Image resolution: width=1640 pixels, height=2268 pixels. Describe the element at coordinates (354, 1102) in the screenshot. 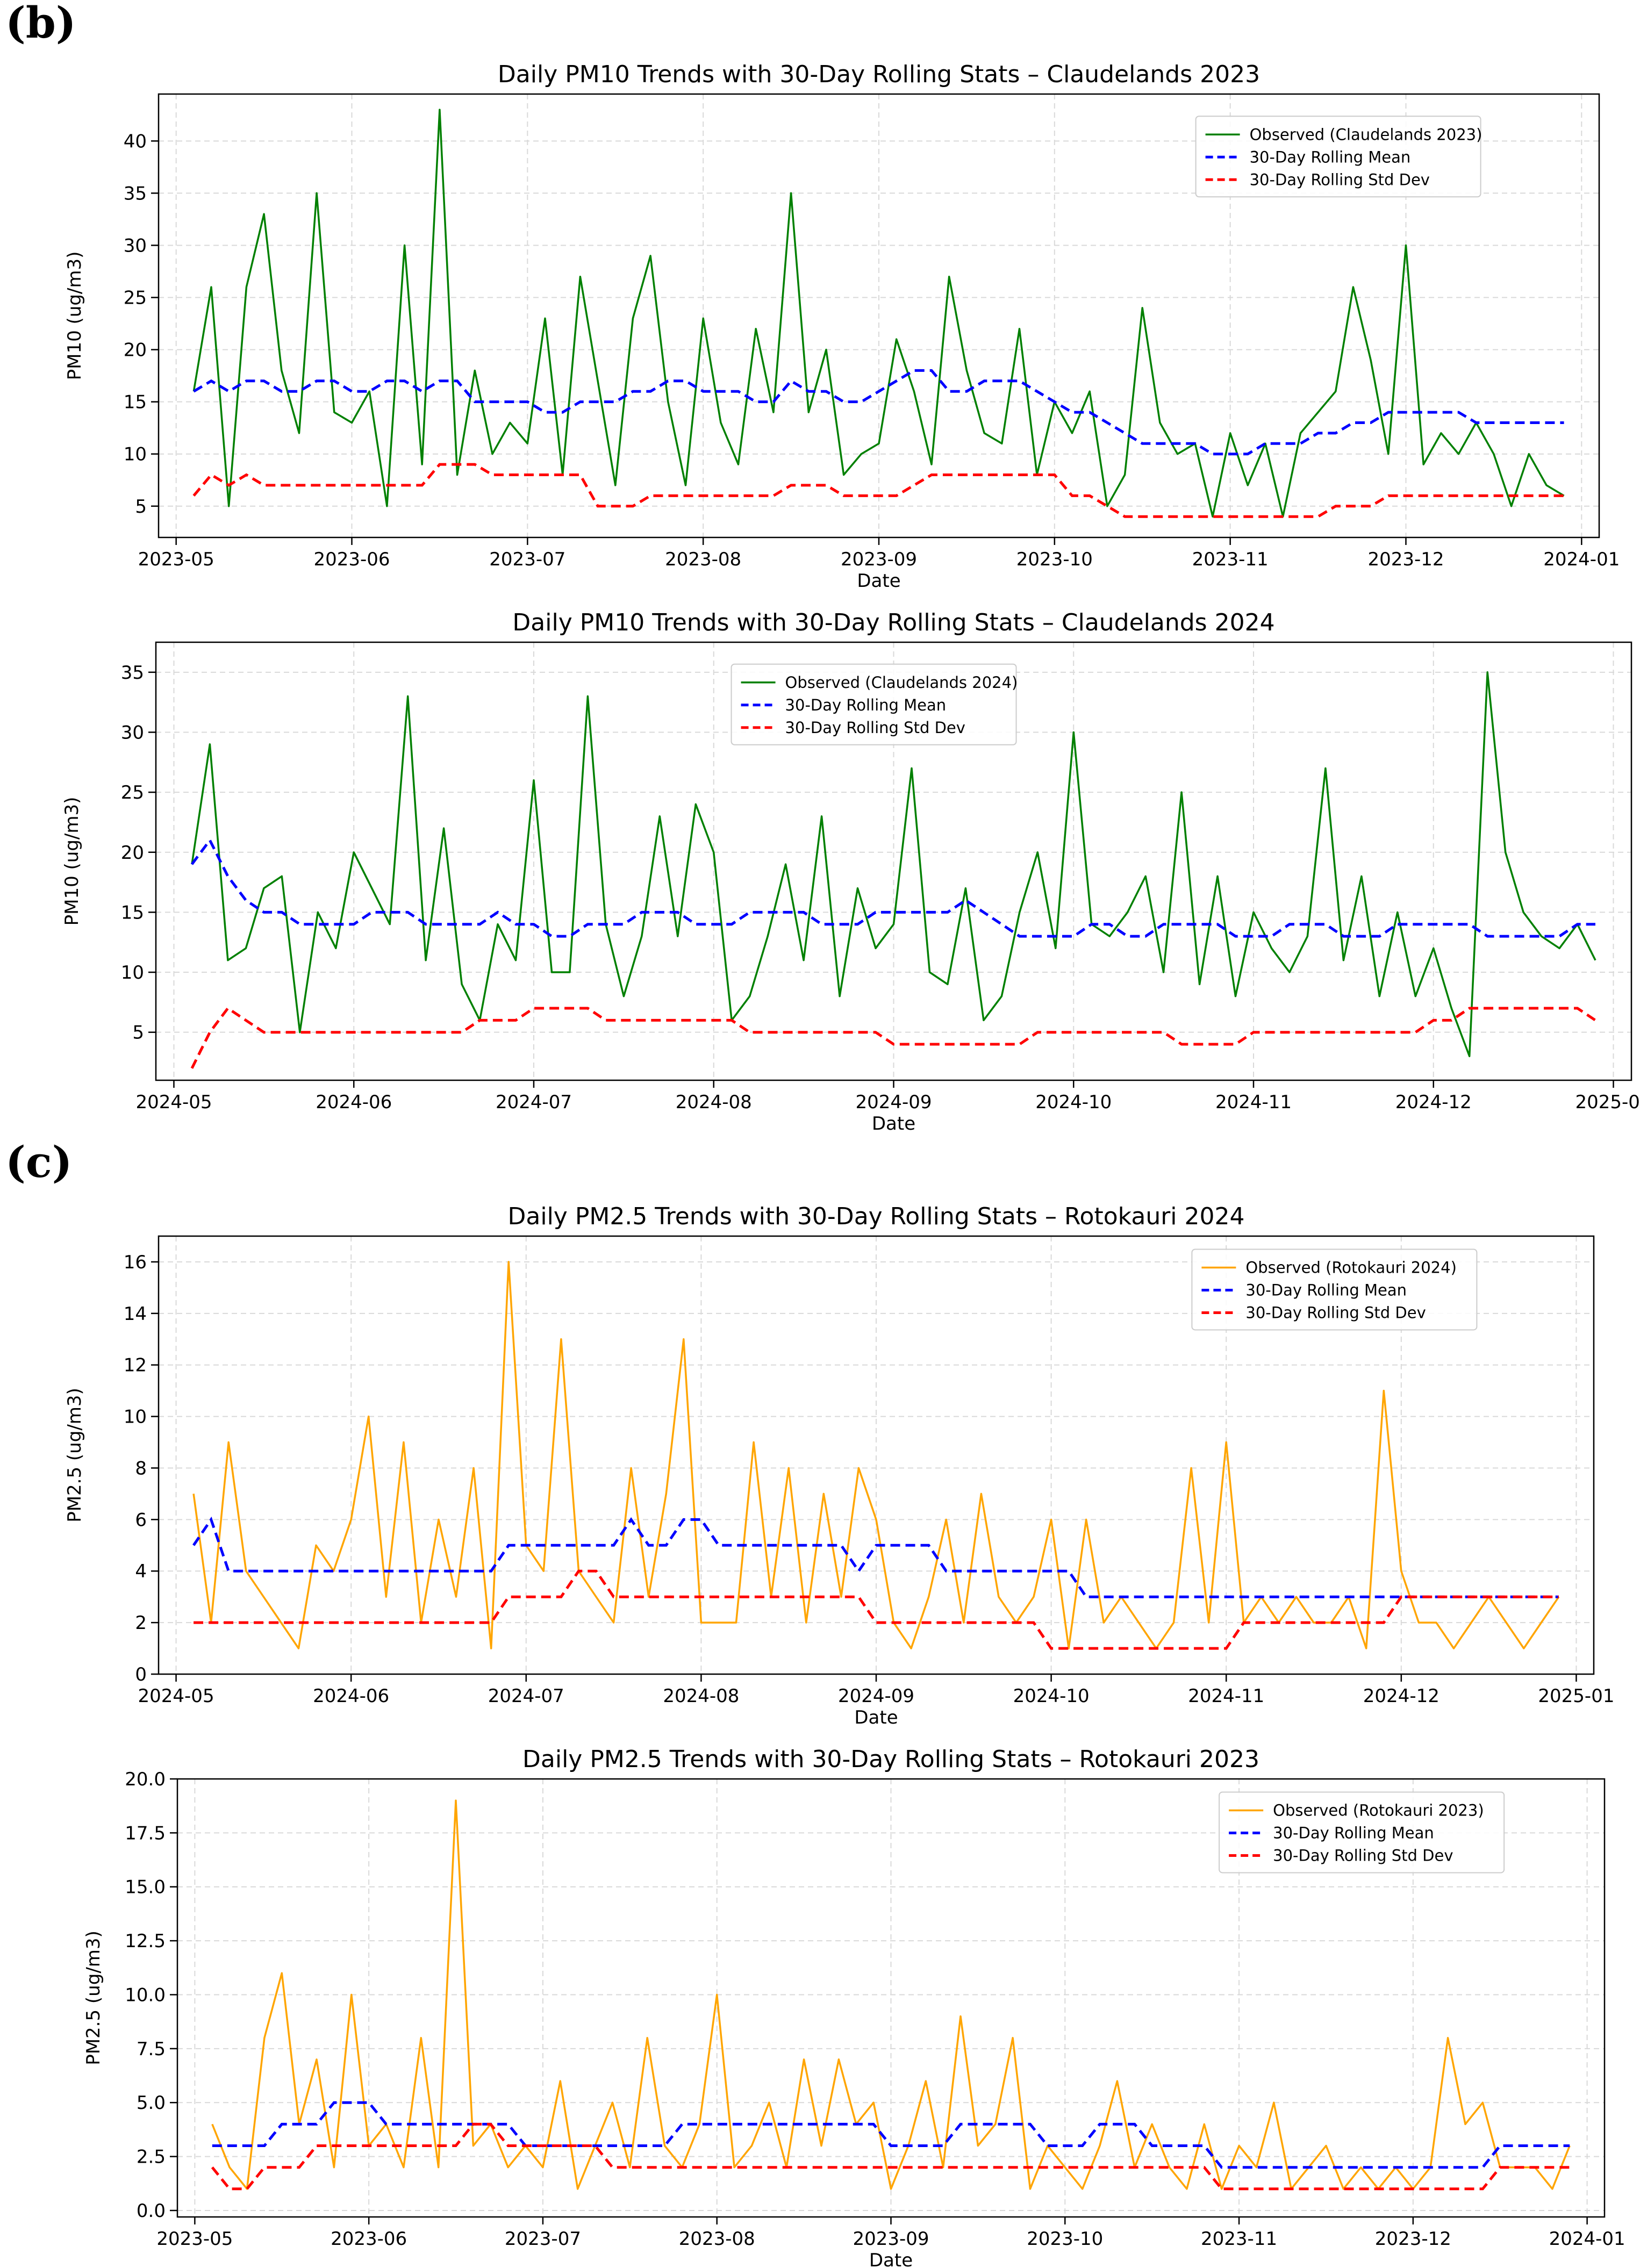

I see `x-tick-label: 2024-06` at that location.